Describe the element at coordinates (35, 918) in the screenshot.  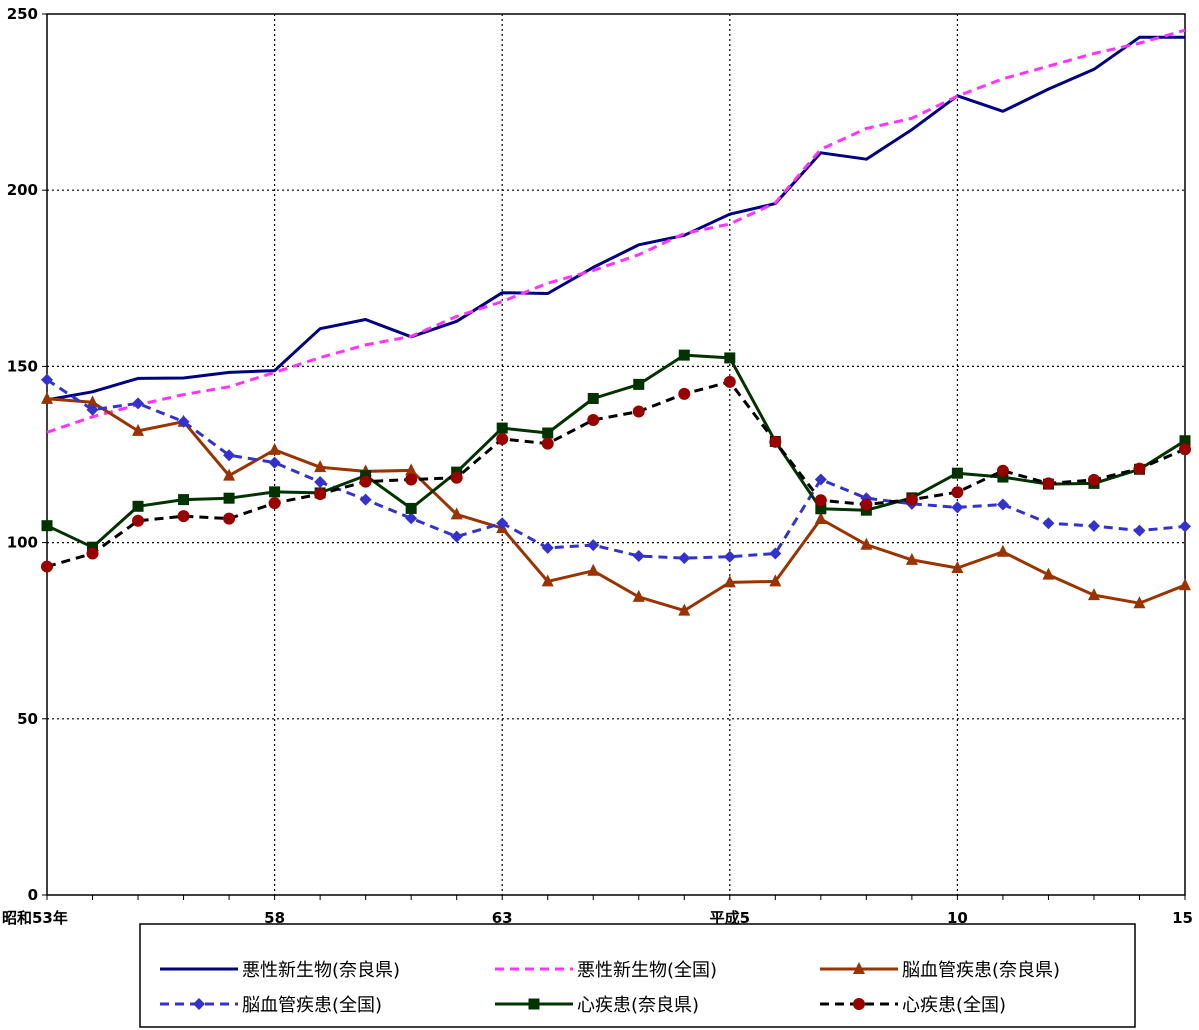
I see `x-tick-label: 昭和53年` at that location.